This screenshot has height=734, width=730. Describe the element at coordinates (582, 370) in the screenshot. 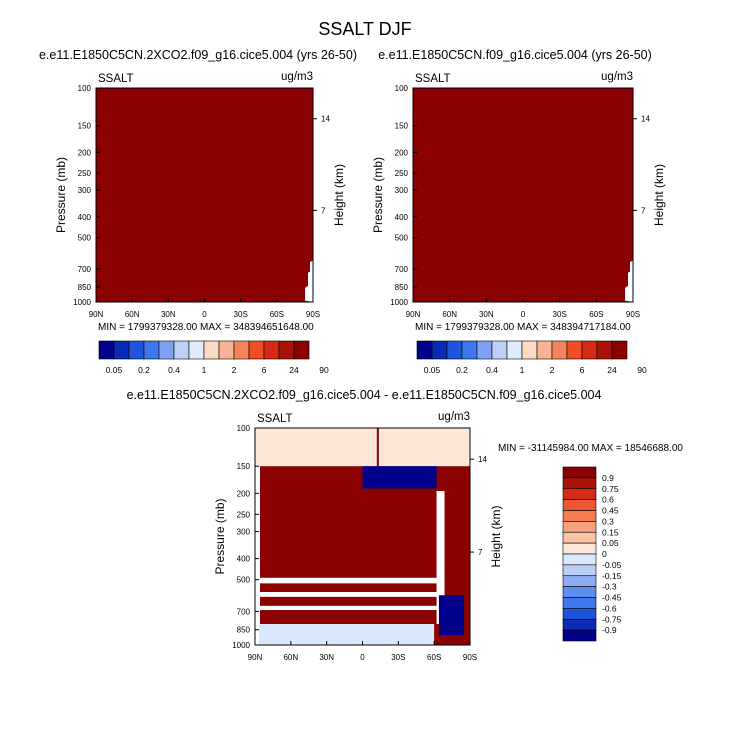

I see `colorbar-label: 6` at that location.